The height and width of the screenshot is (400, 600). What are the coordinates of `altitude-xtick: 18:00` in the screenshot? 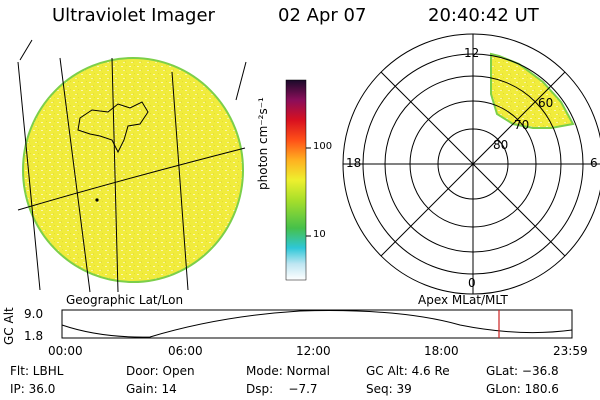 It's located at (441, 351).